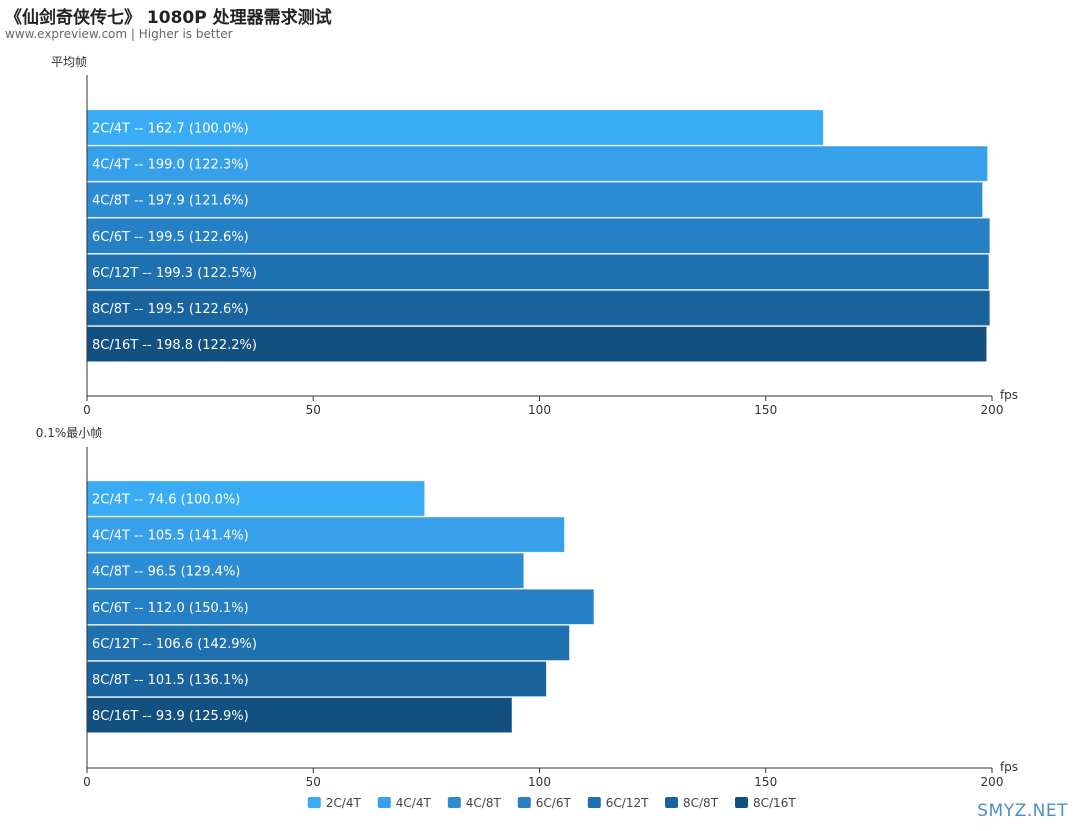 The image size is (1080, 831). What do you see at coordinates (344, 803) in the screenshot?
I see `legend-label: 2C/4T` at bounding box center [344, 803].